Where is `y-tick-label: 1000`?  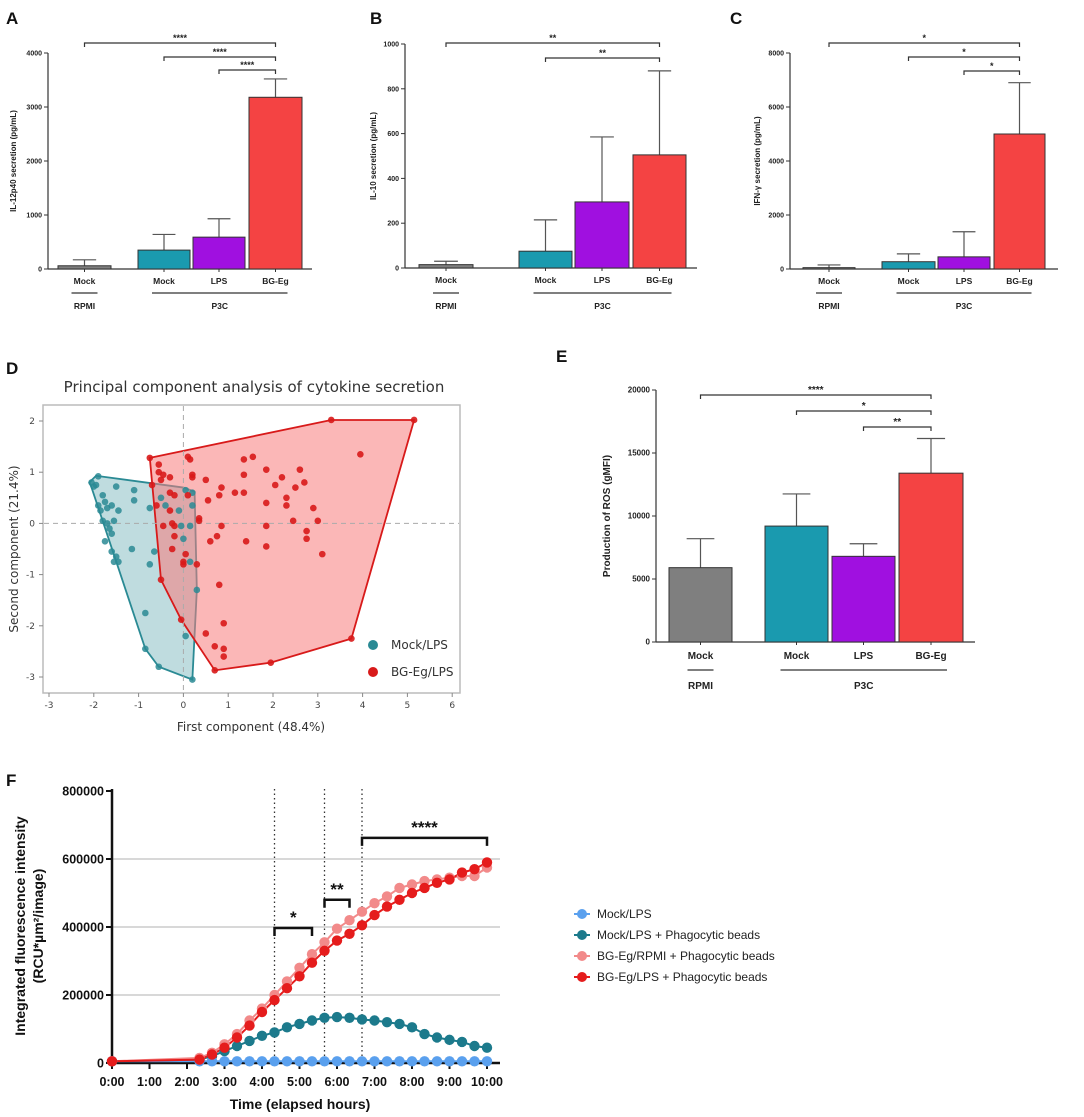 y-tick-label: 1000 is located at coordinates (391, 45).